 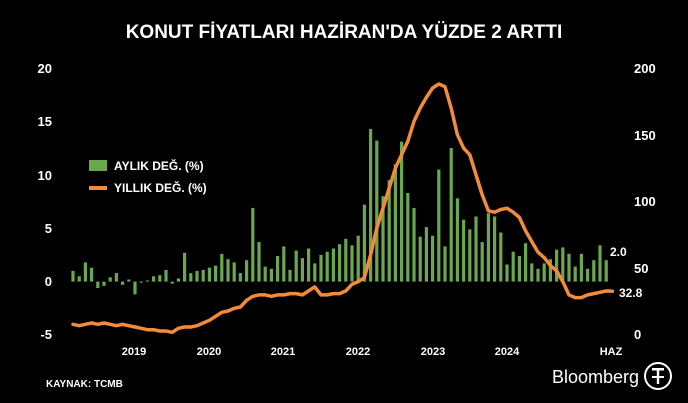 What do you see at coordinates (45, 201) in the screenshot?
I see `left-axis: 20 15 10 5 0 -5` at bounding box center [45, 201].